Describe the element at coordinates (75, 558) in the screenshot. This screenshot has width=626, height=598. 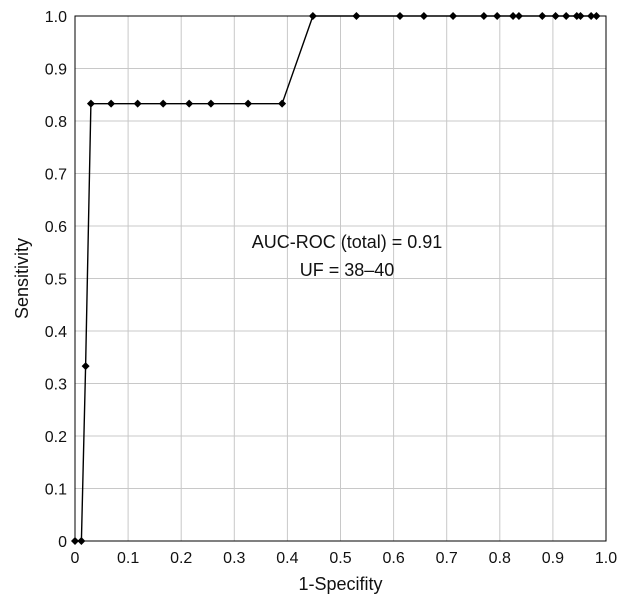
I see `x-tick-label: 0` at that location.